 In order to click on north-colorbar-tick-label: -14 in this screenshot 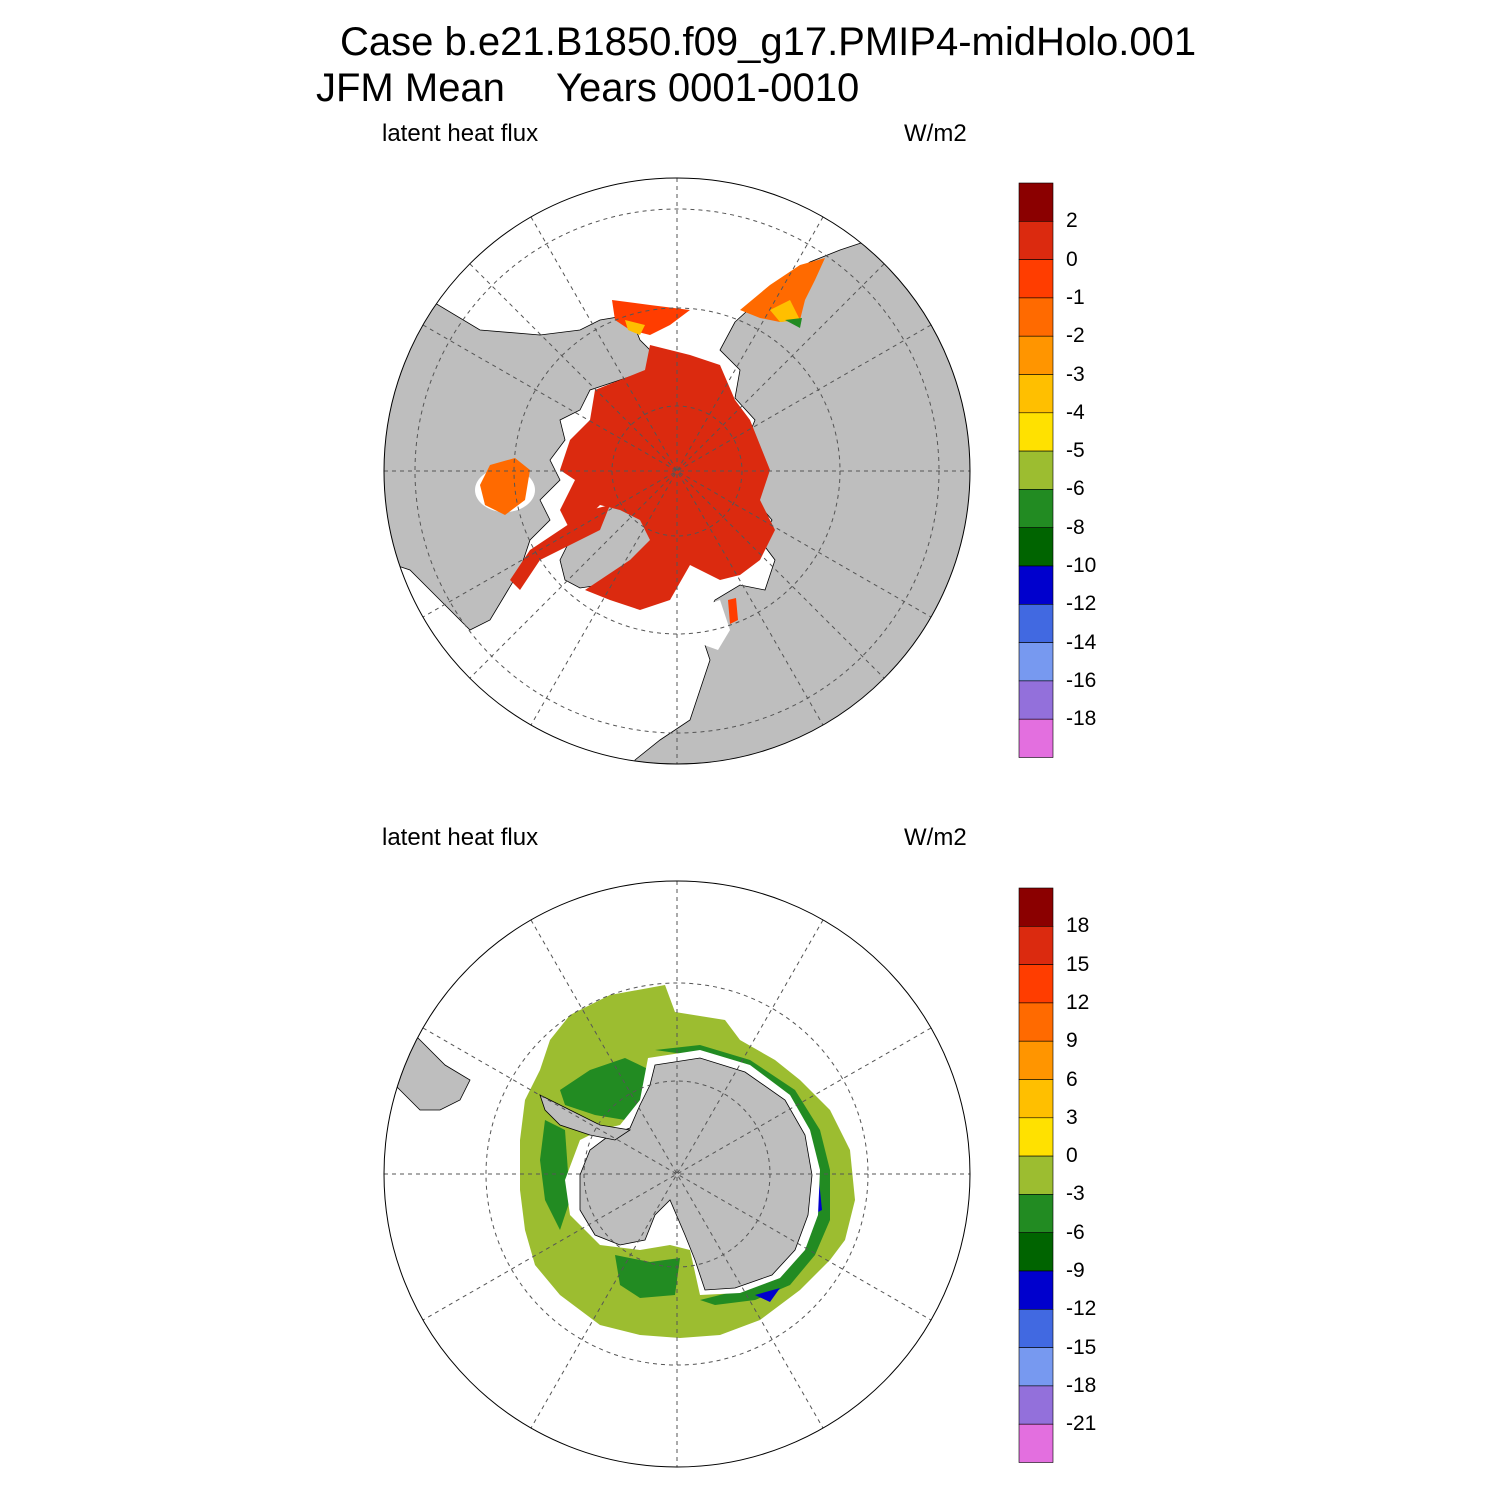, I will do `click(1081, 642)`.